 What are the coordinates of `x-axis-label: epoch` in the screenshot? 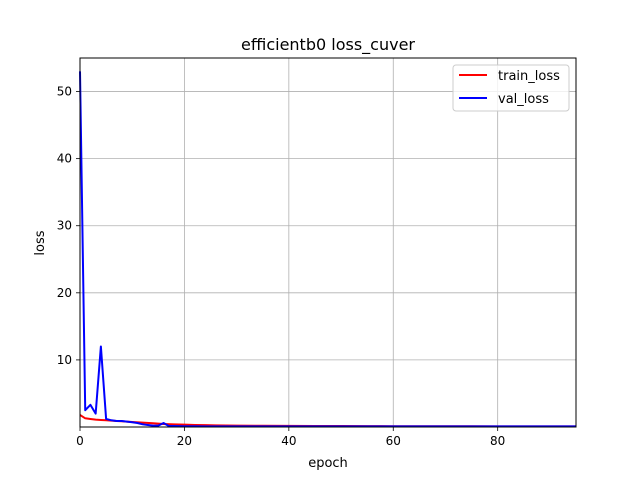 It's located at (328, 463).